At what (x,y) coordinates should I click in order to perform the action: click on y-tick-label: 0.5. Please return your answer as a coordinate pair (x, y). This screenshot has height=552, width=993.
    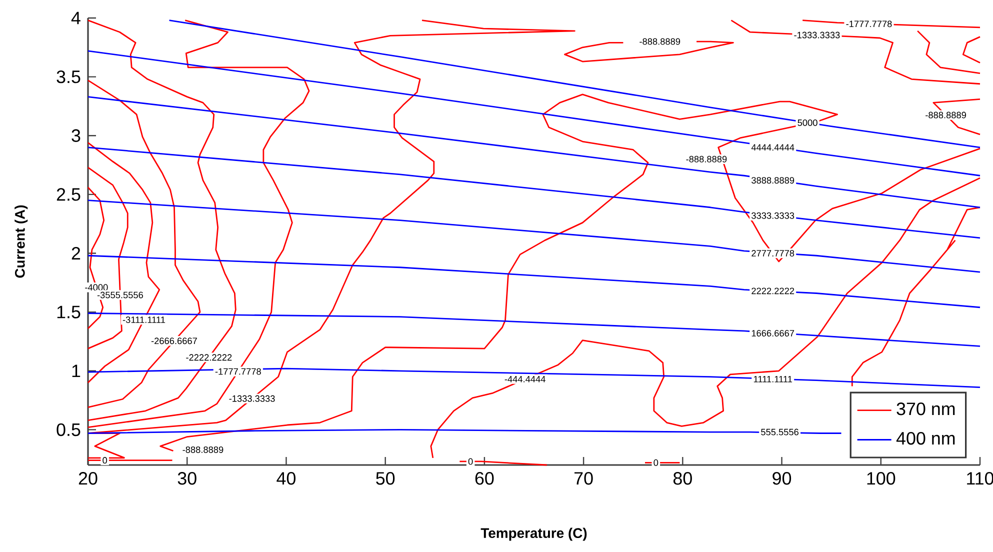
    Looking at the image, I should click on (68, 429).